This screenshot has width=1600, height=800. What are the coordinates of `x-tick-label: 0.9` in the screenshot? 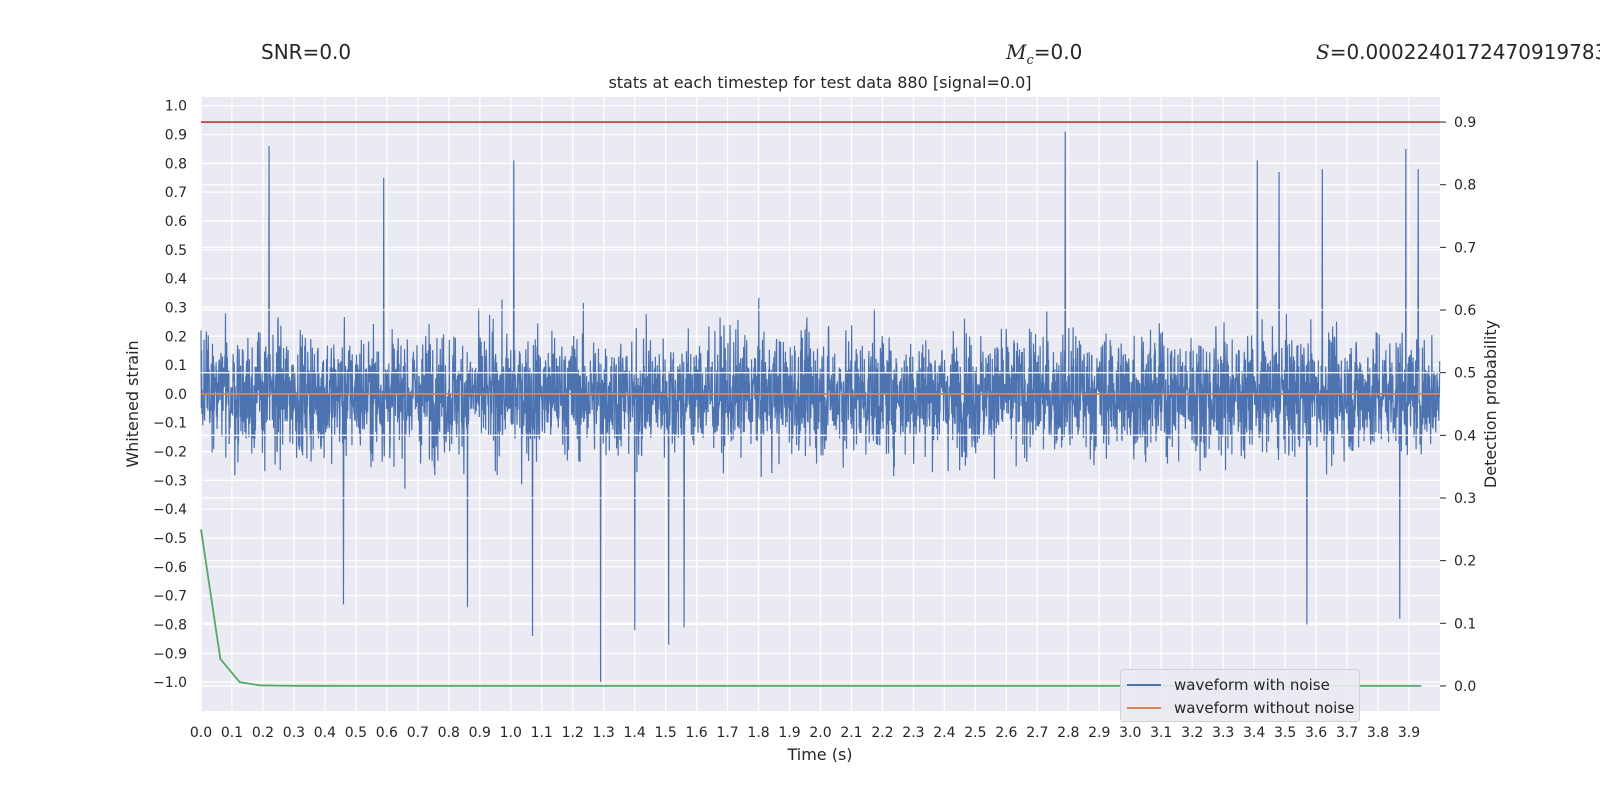 It's located at (480, 733).